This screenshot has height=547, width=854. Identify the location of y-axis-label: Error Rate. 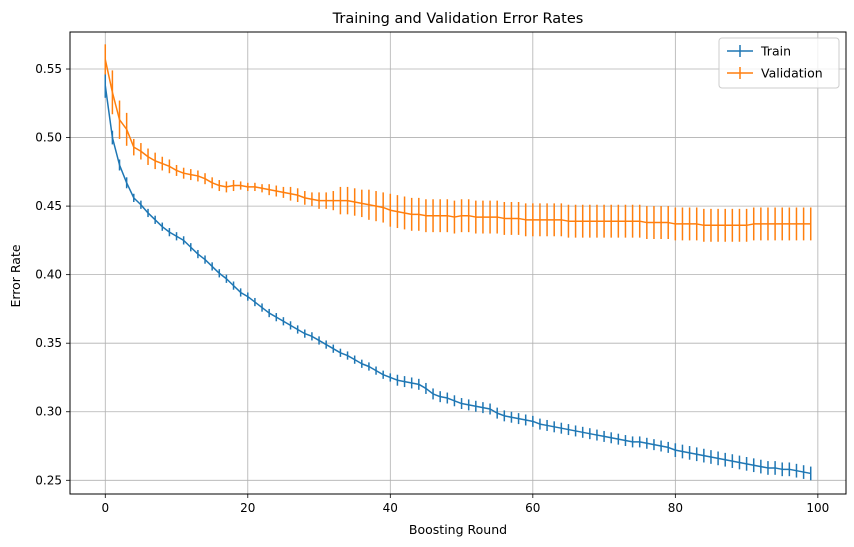
(15, 275).